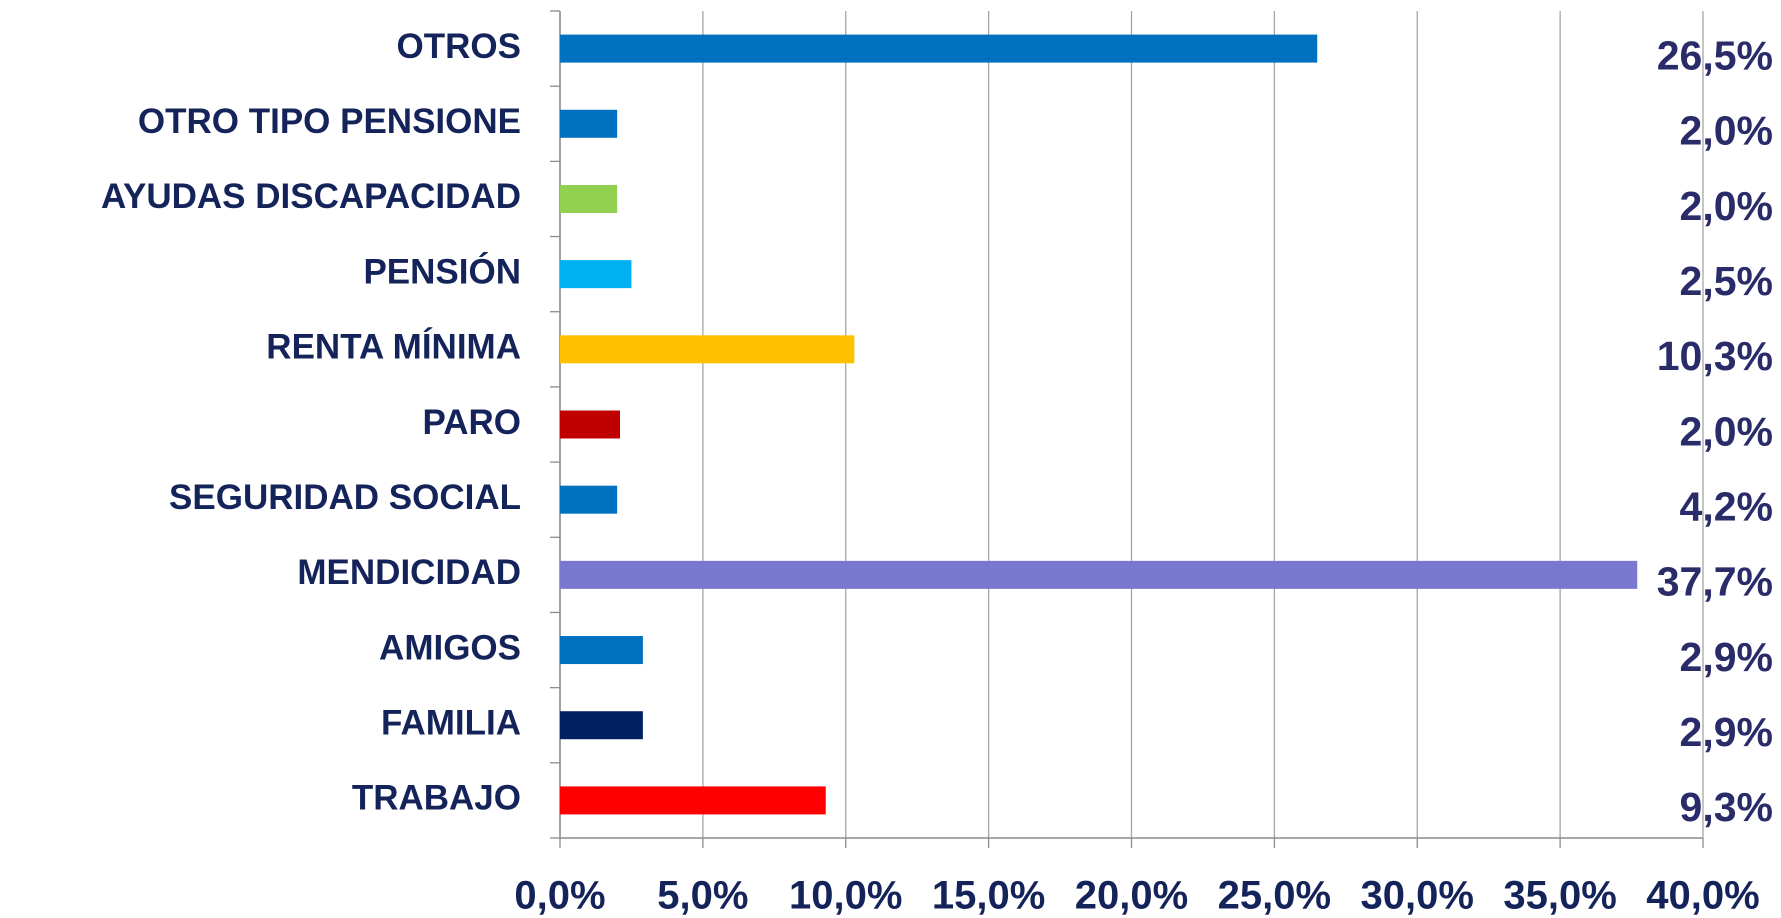 The width and height of the screenshot is (1781, 918). What do you see at coordinates (436, 798) in the screenshot?
I see `category-label: TRABAJO` at bounding box center [436, 798].